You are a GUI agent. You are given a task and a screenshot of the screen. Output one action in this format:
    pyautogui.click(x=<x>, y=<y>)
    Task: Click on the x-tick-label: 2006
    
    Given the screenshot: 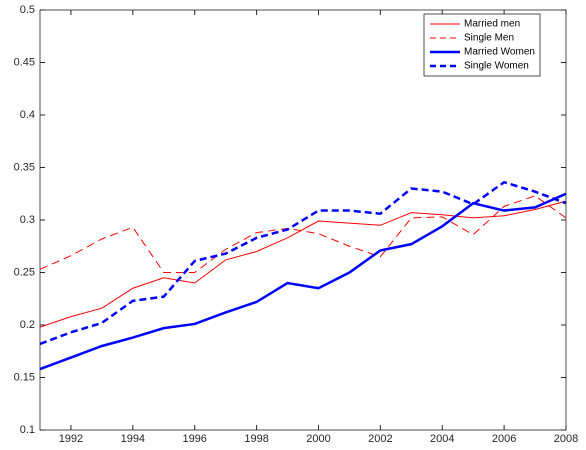 What is the action you would take?
    pyautogui.click(x=504, y=439)
    